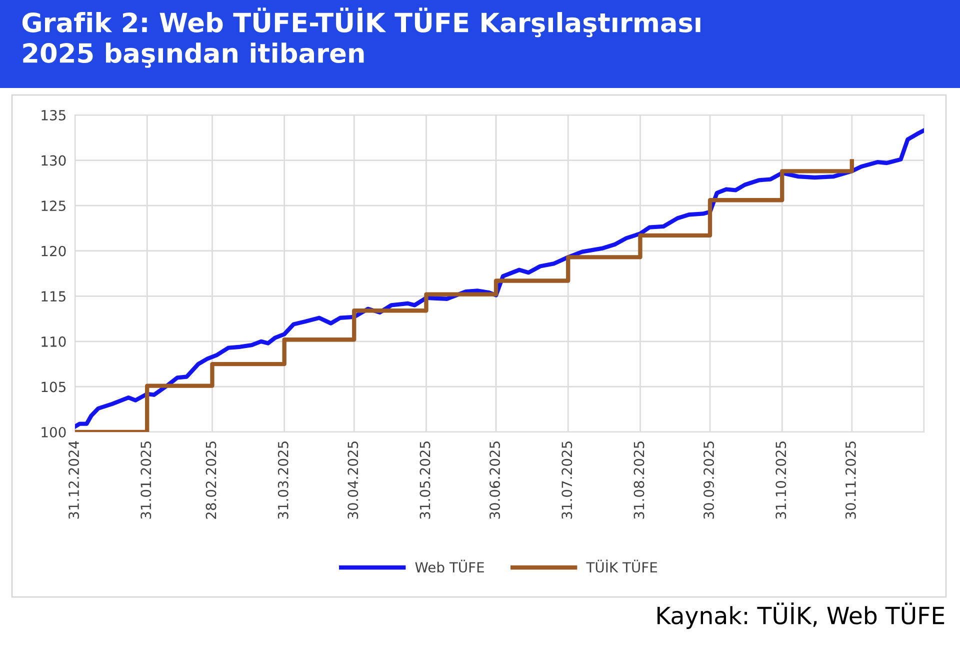  What do you see at coordinates (146, 480) in the screenshot?
I see `x-tick-label: 31.01.2025` at bounding box center [146, 480].